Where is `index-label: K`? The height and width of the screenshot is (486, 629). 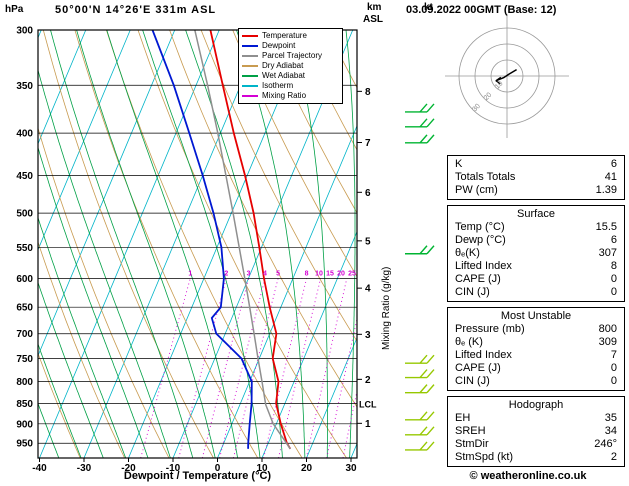 index-label: K is located at coordinates (459, 164).